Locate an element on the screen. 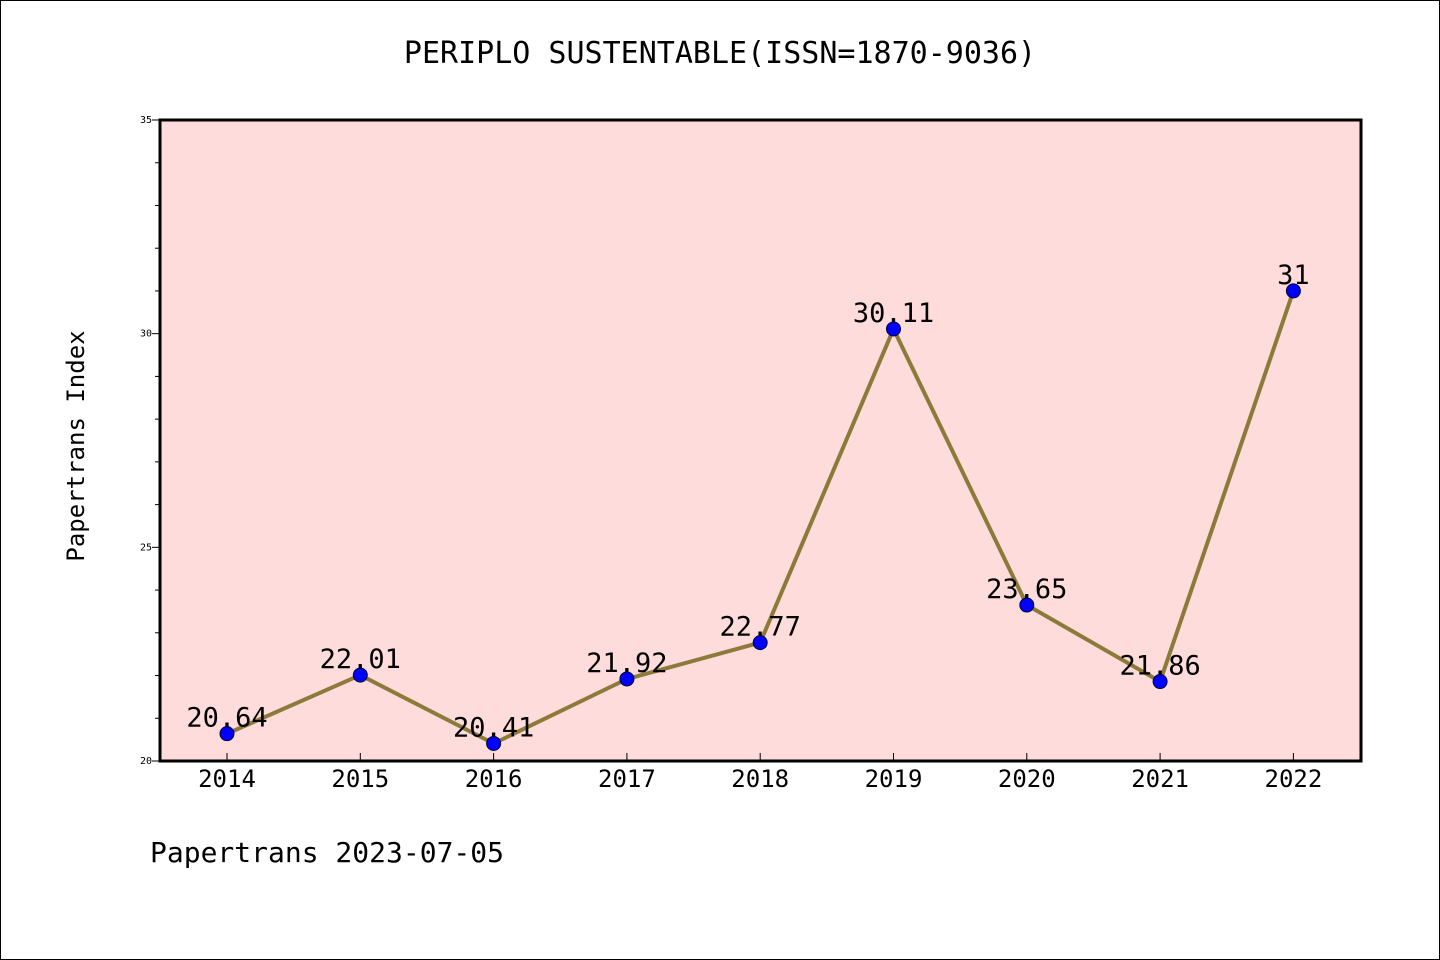 The image size is (1440, 960). x-tick-label: 2021 is located at coordinates (1160, 779).